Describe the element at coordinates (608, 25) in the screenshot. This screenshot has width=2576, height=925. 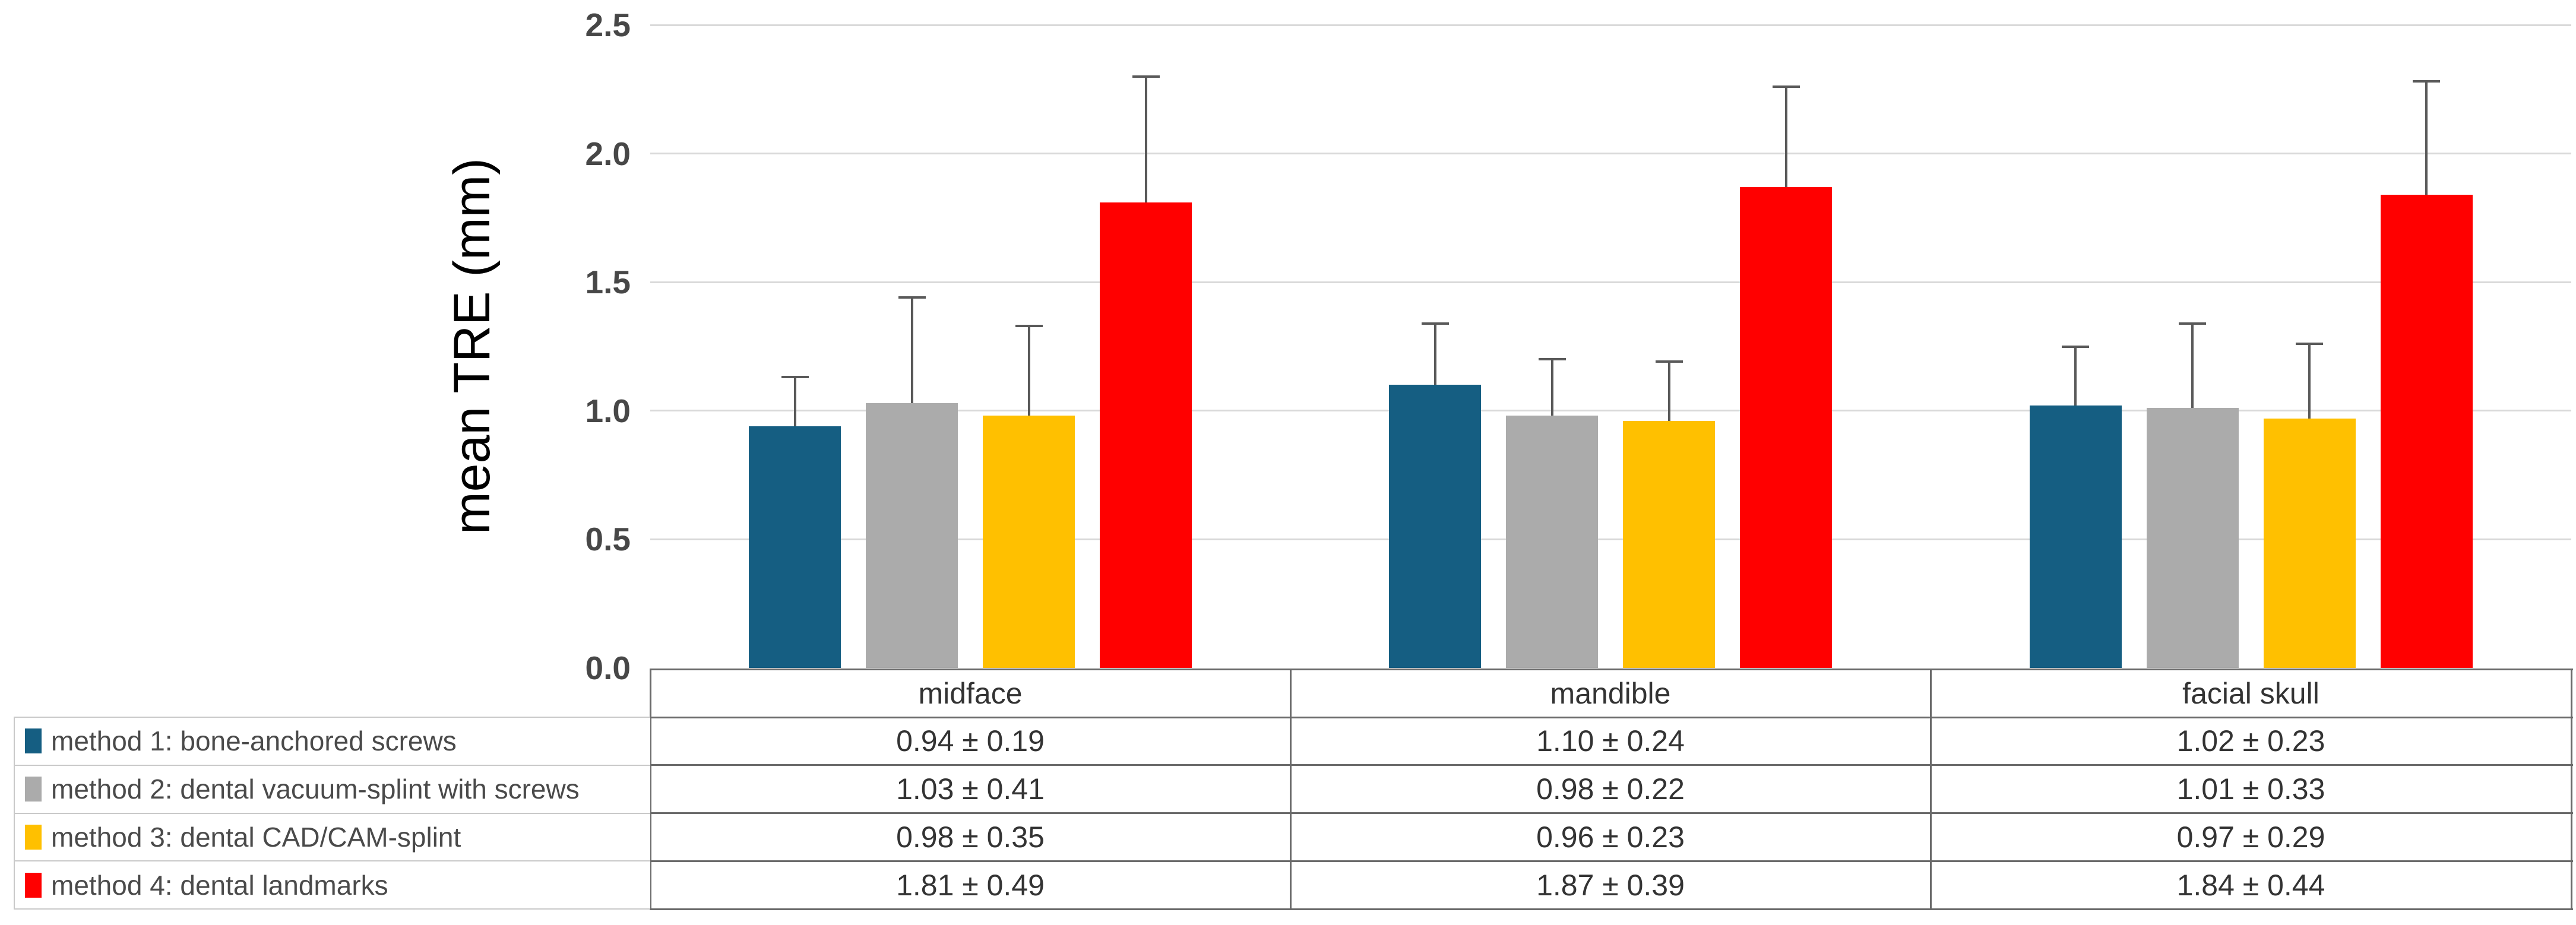
I see `y-tick-label-2.5: 2.5` at that location.